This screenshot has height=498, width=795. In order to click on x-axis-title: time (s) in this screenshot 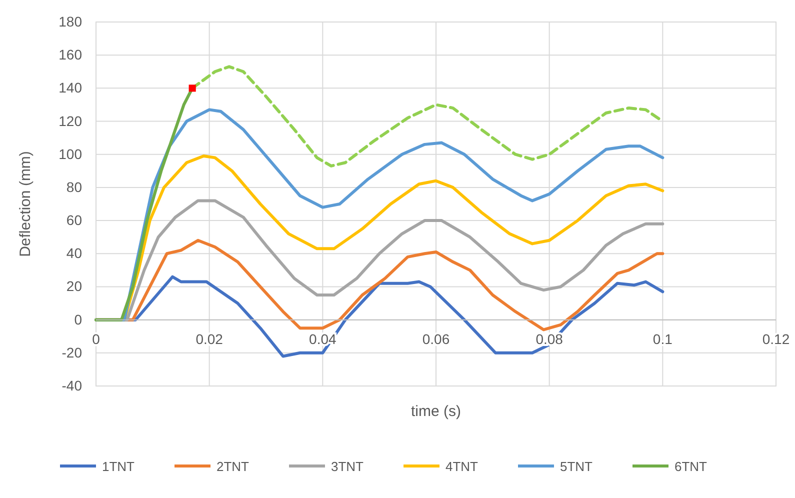, I will do `click(436, 411)`.